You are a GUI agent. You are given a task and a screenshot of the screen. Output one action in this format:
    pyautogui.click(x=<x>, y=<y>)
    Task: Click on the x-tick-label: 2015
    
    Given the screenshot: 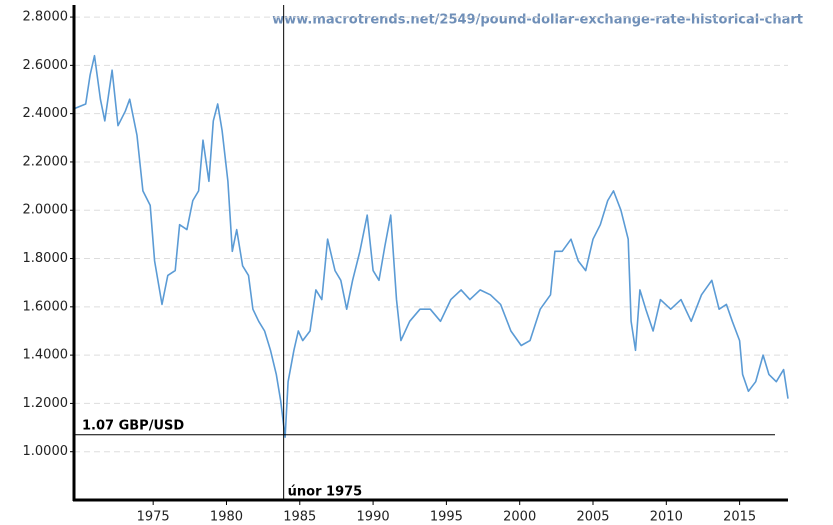 What is the action you would take?
    pyautogui.click(x=739, y=517)
    